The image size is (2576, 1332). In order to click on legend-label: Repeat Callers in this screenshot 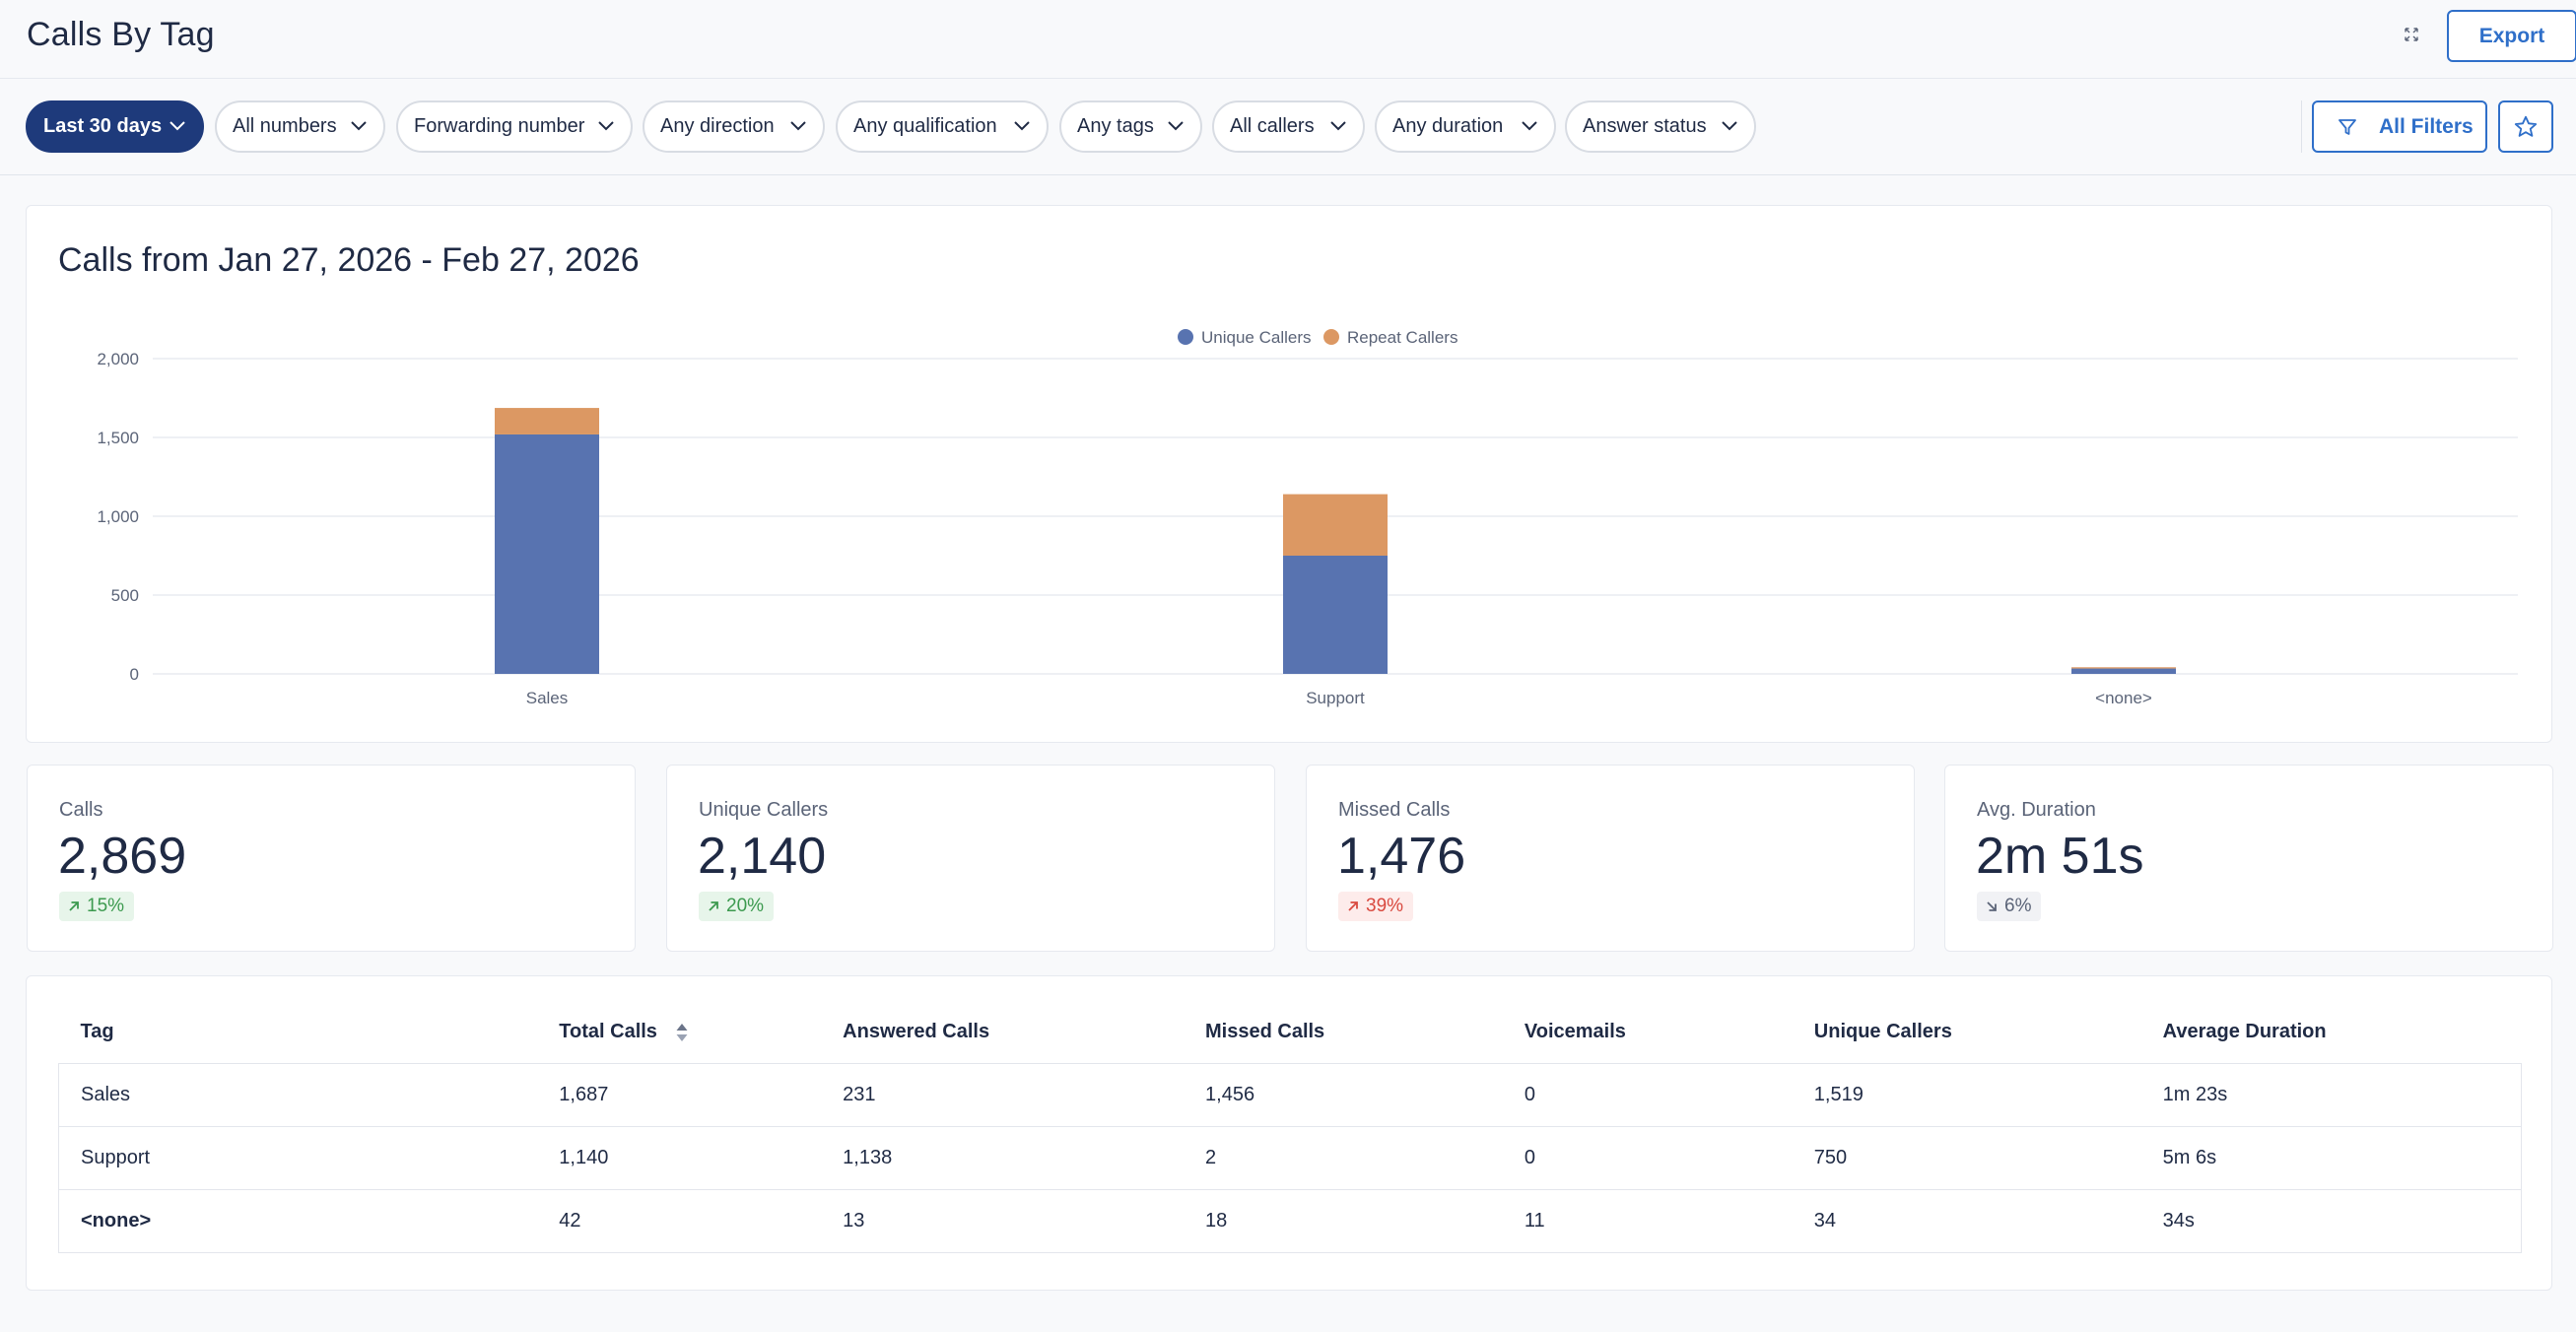, I will do `click(1402, 337)`.